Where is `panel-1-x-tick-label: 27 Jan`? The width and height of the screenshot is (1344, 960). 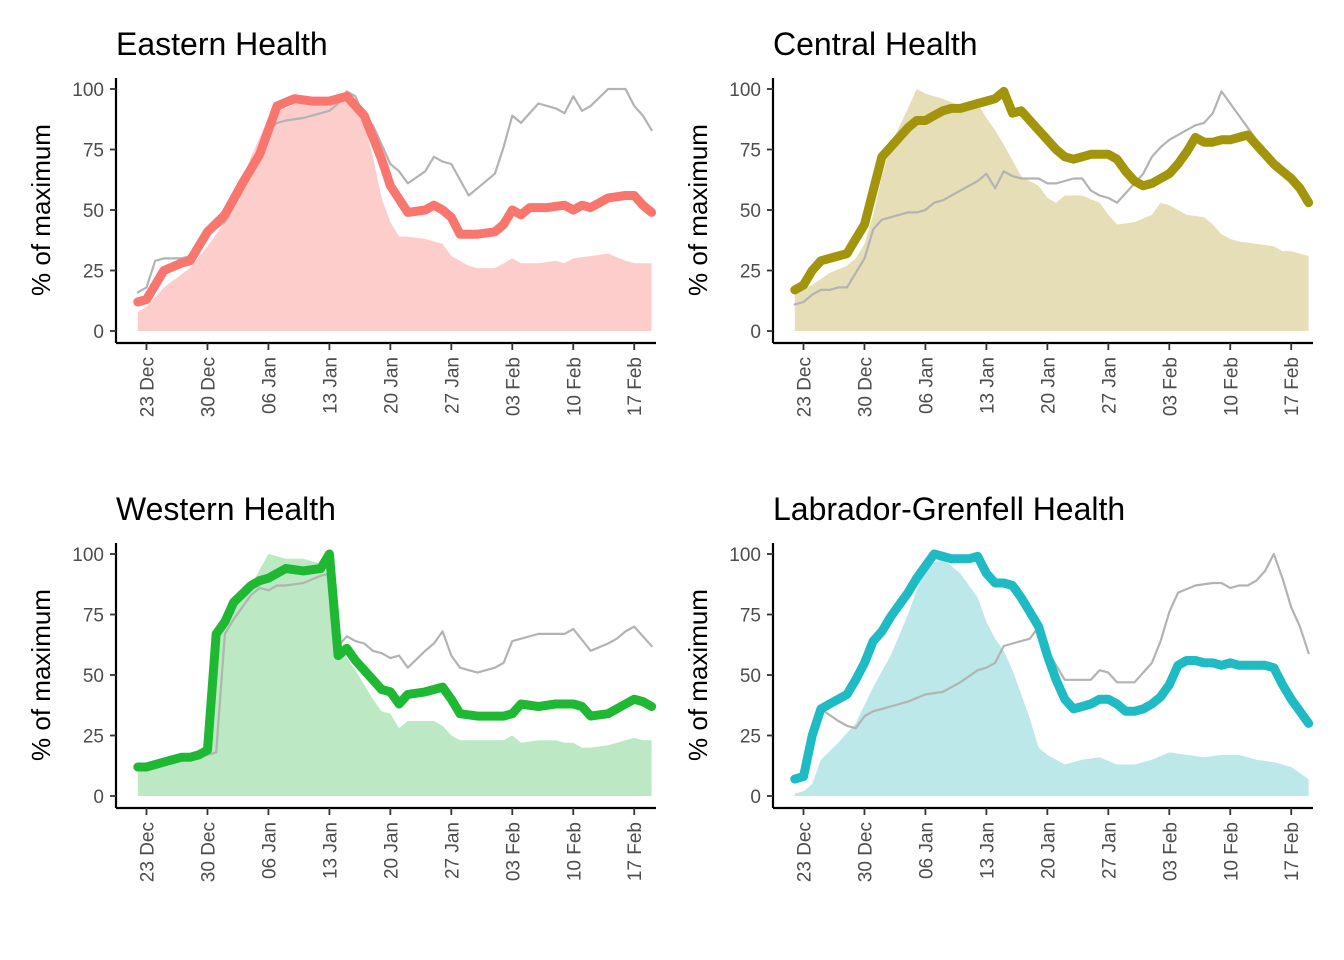
panel-1-x-tick-label: 27 Jan is located at coordinates (452, 385).